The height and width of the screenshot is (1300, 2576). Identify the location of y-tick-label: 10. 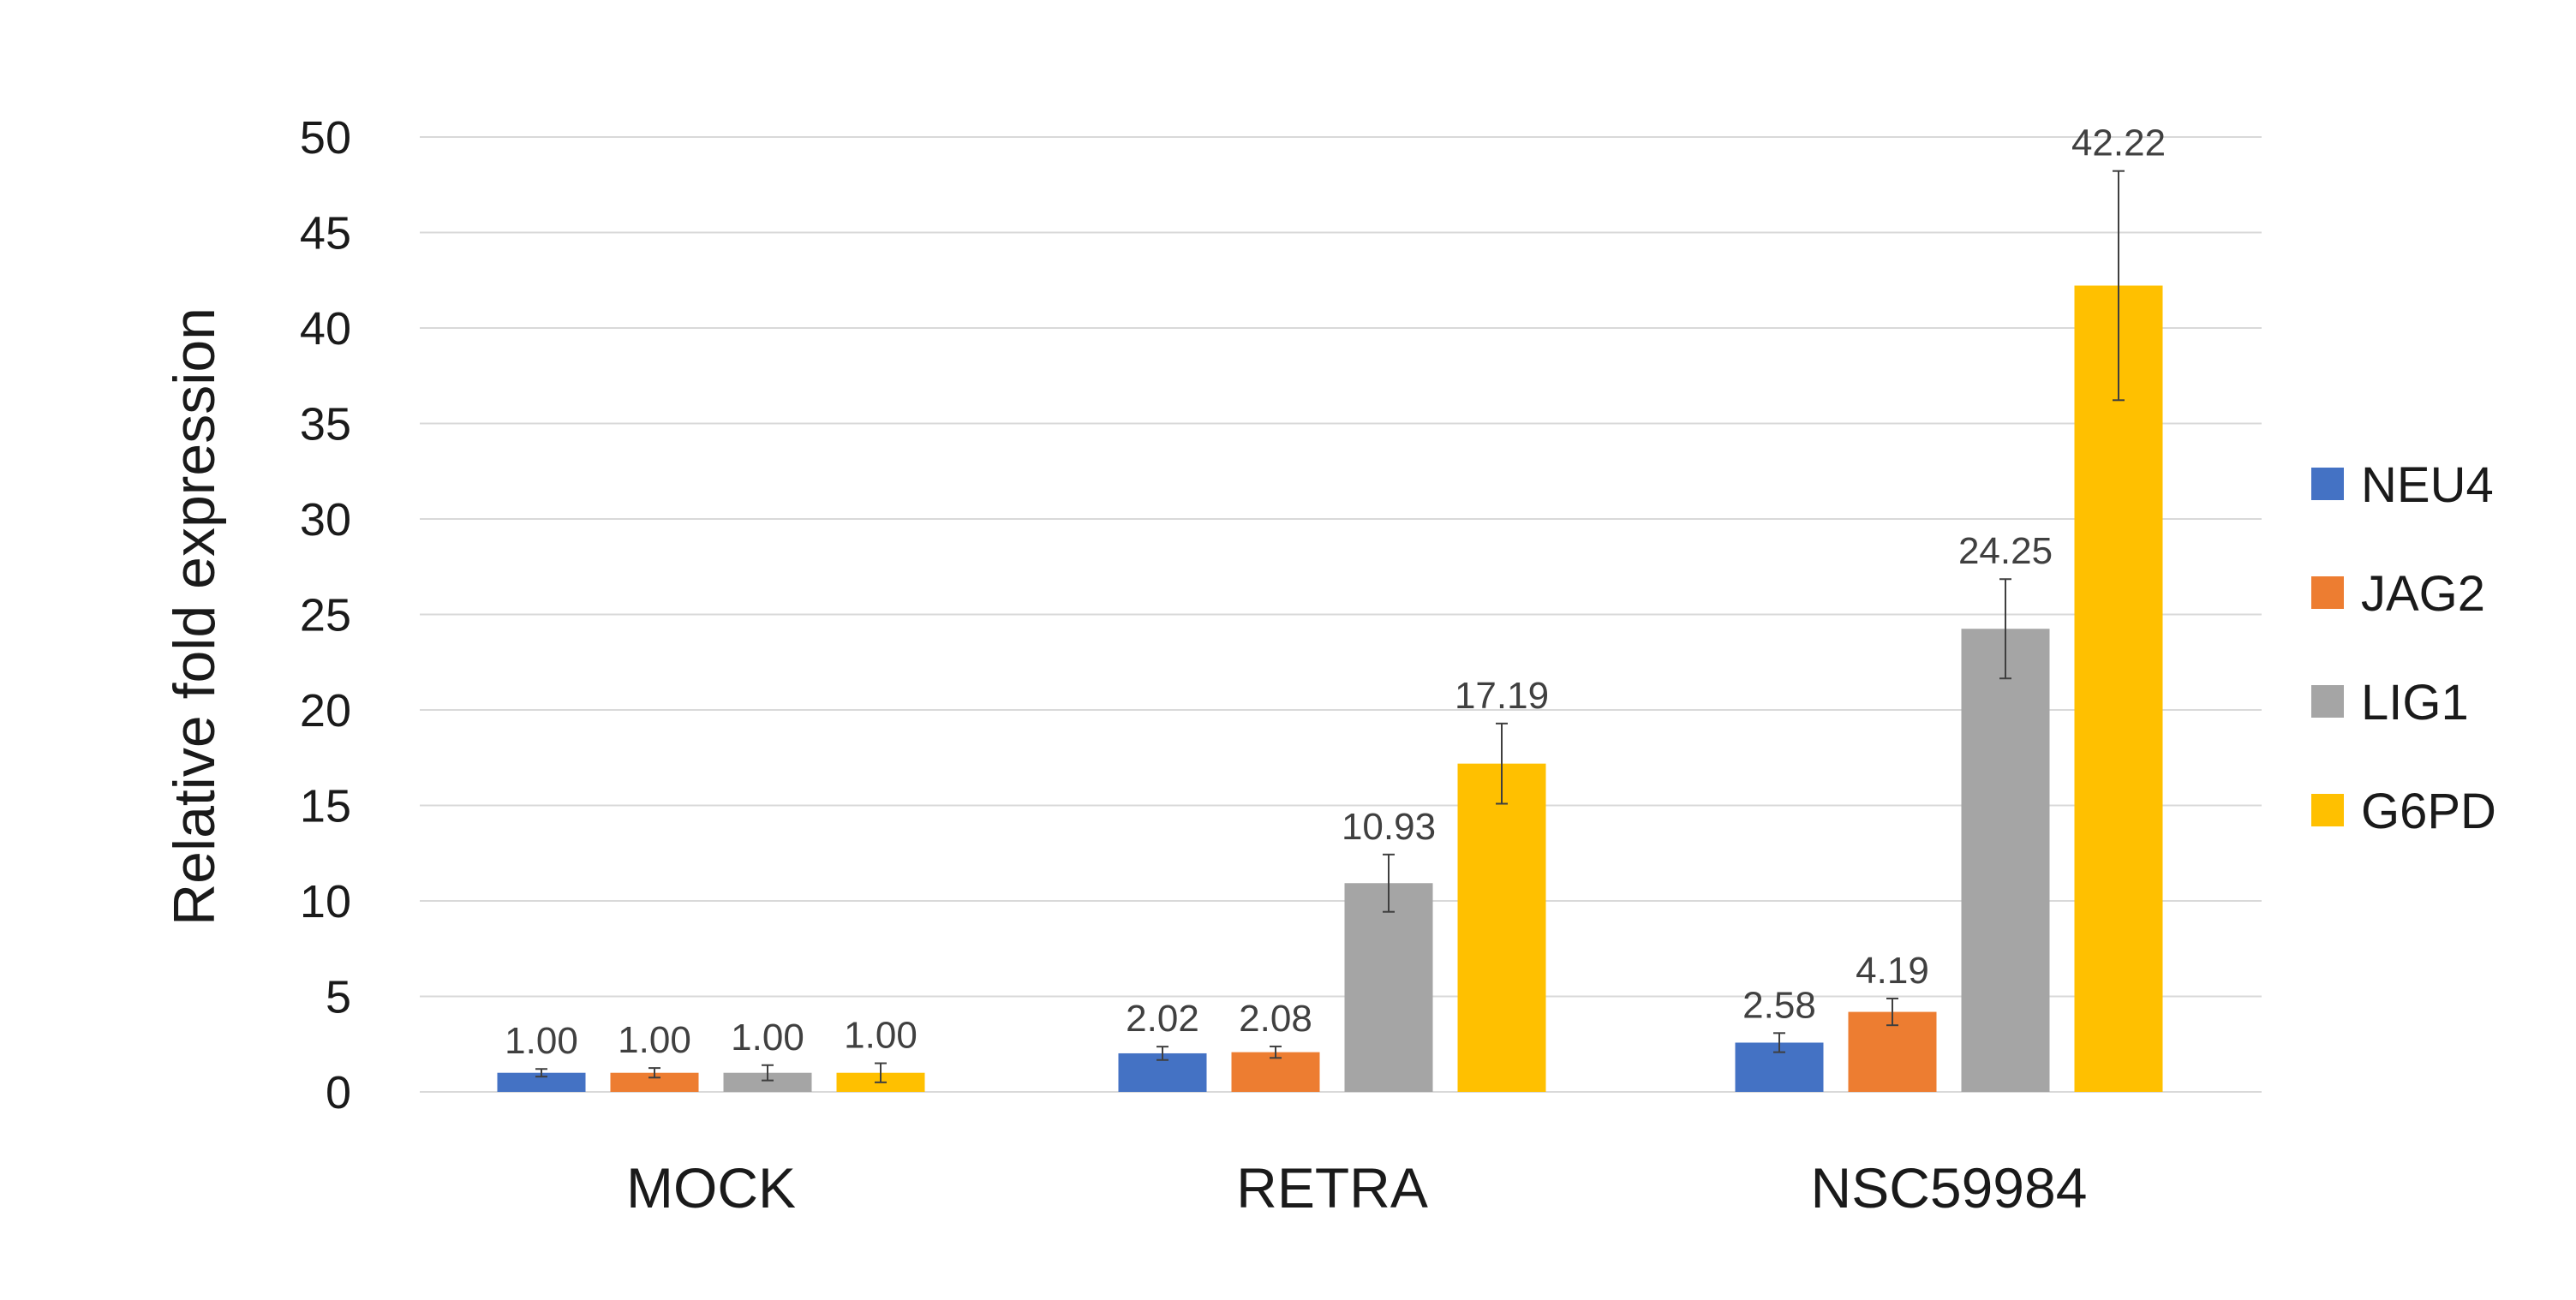
(326, 901).